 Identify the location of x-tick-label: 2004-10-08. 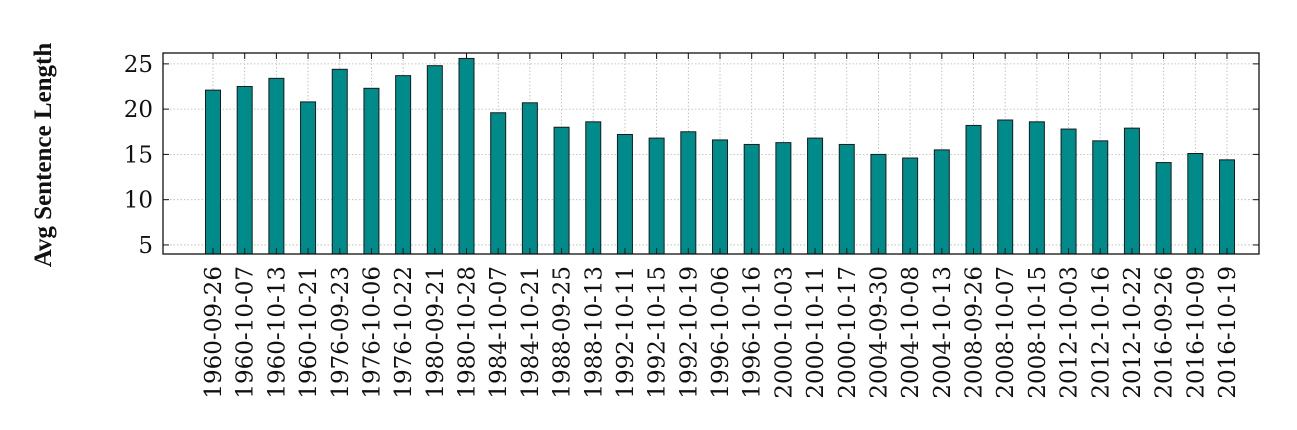
(911, 332).